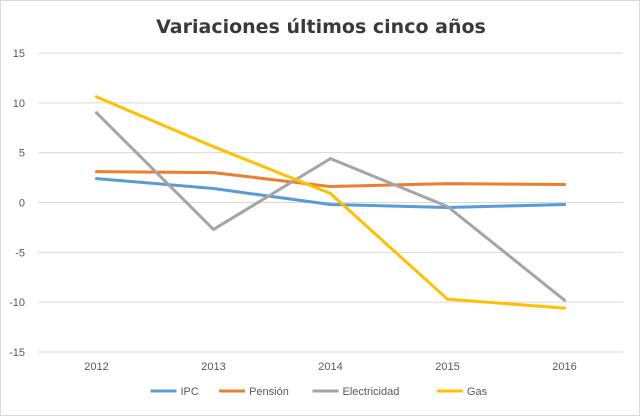 Image resolution: width=640 pixels, height=417 pixels. I want to click on legend-label: Electricidad, so click(371, 392).